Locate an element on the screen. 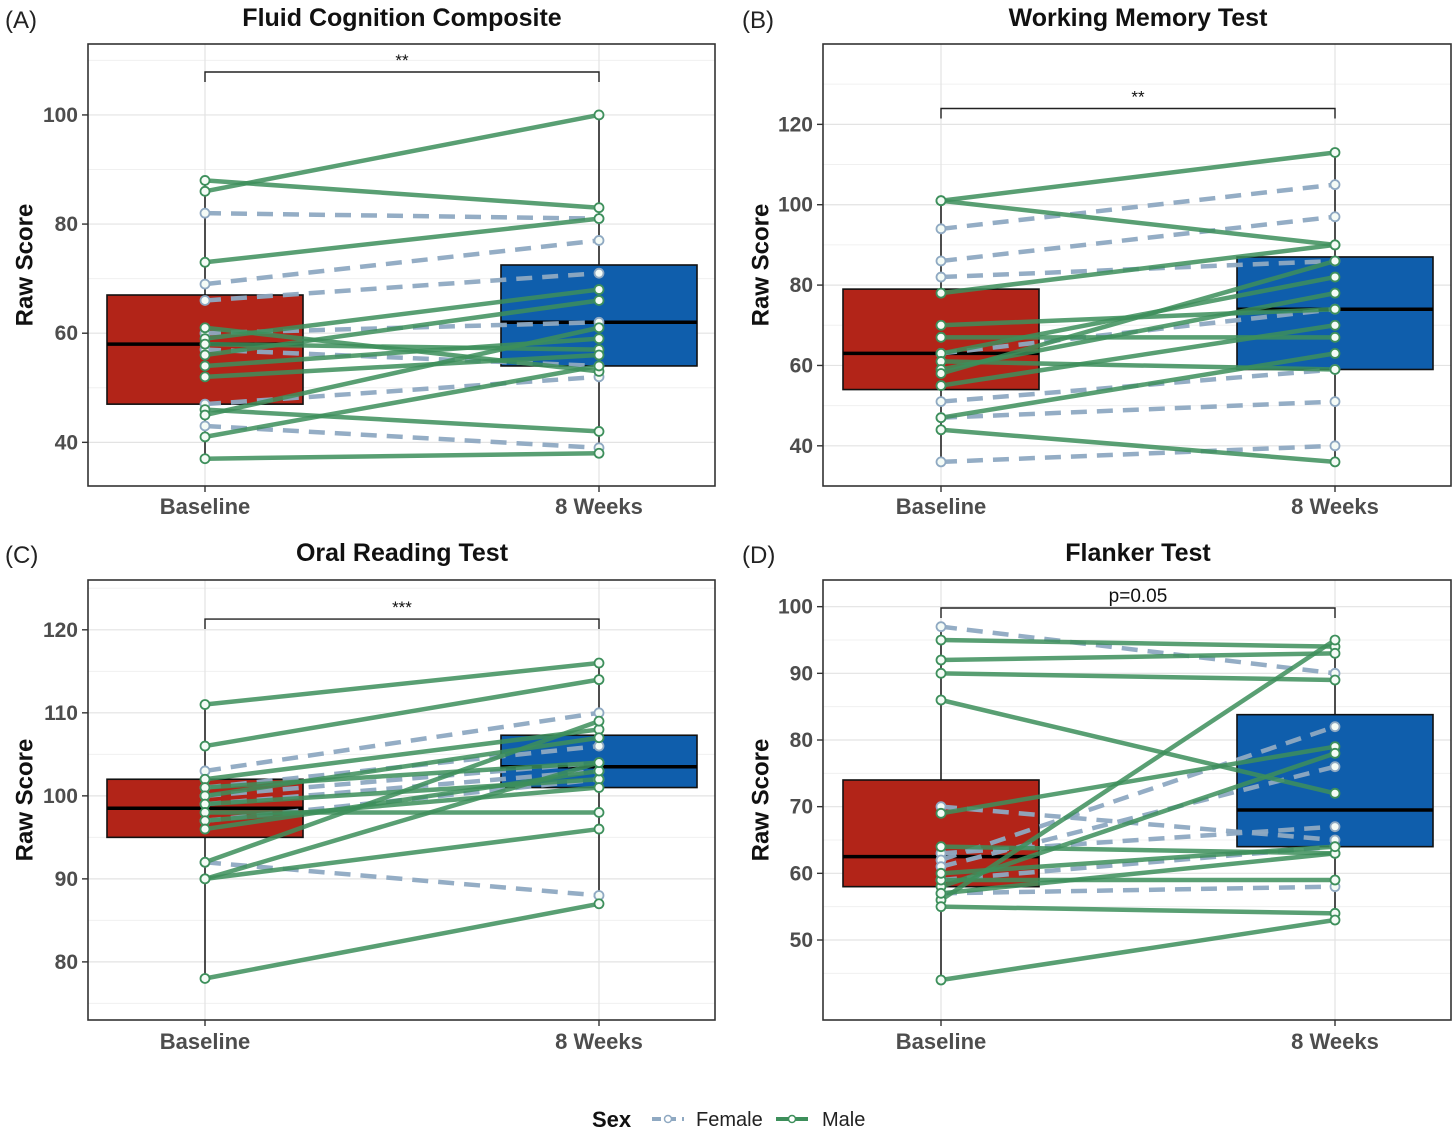 This screenshot has height=1129, width=1456. y-tick-label: 40 is located at coordinates (66, 442).